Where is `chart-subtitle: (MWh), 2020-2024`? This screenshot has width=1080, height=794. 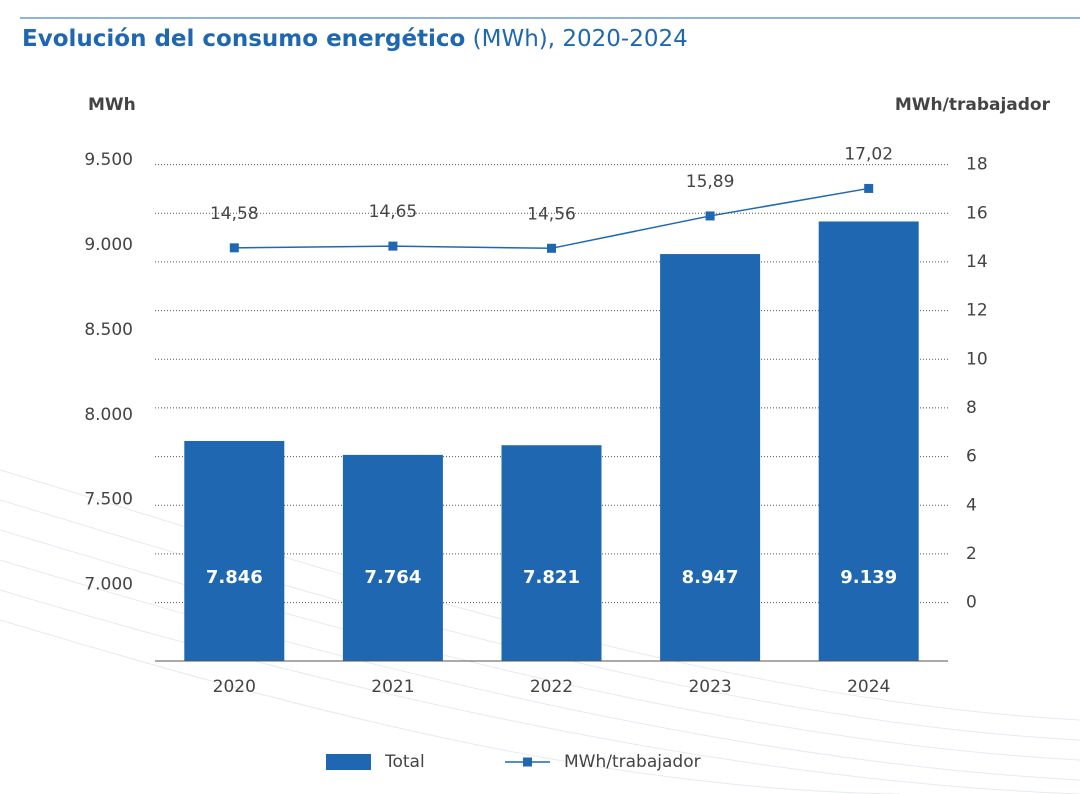
chart-subtitle: (MWh), 2020-2024 is located at coordinates (580, 39).